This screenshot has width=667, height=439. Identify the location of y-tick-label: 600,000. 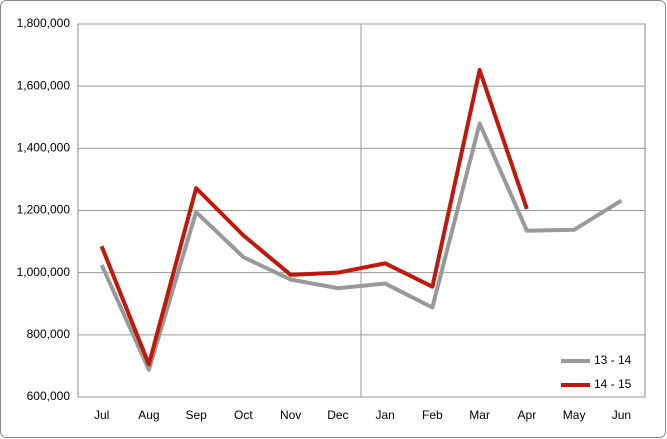
(49, 396).